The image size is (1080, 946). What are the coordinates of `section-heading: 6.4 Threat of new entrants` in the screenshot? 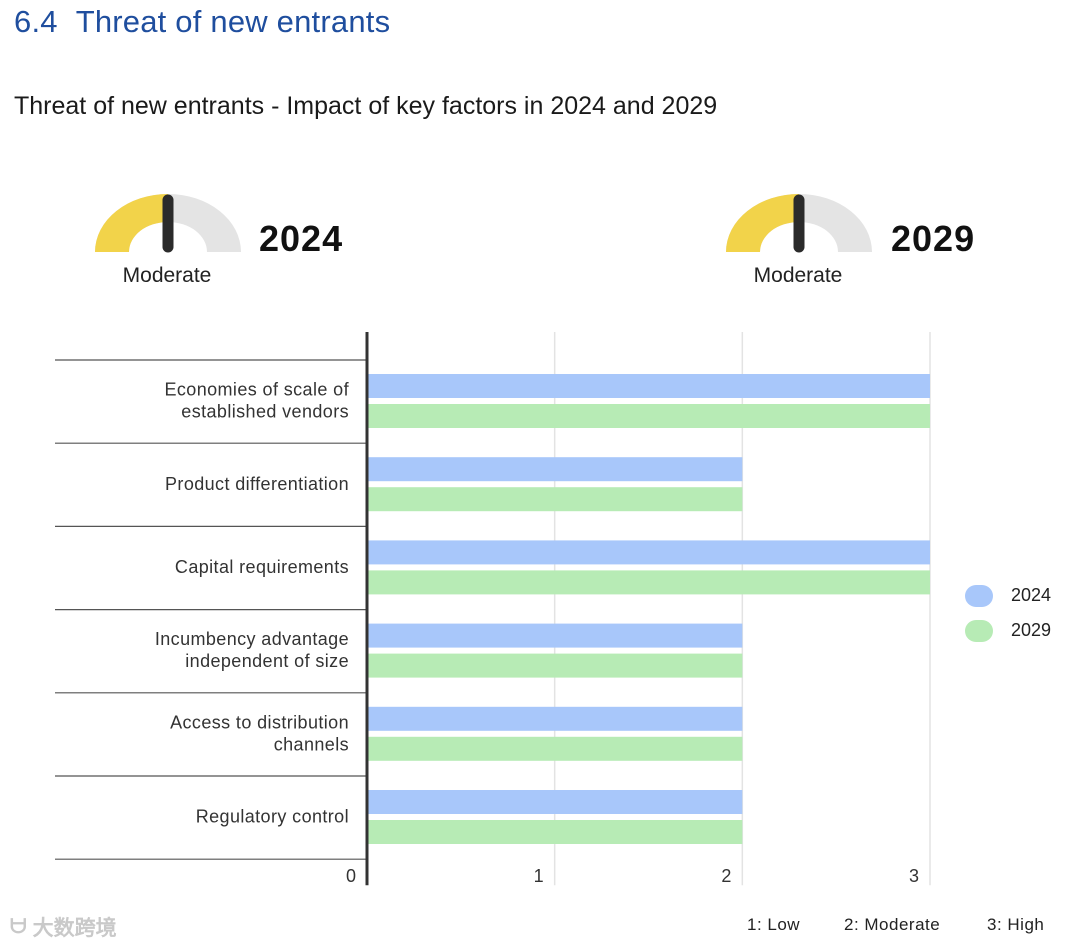 It's located at (202, 22).